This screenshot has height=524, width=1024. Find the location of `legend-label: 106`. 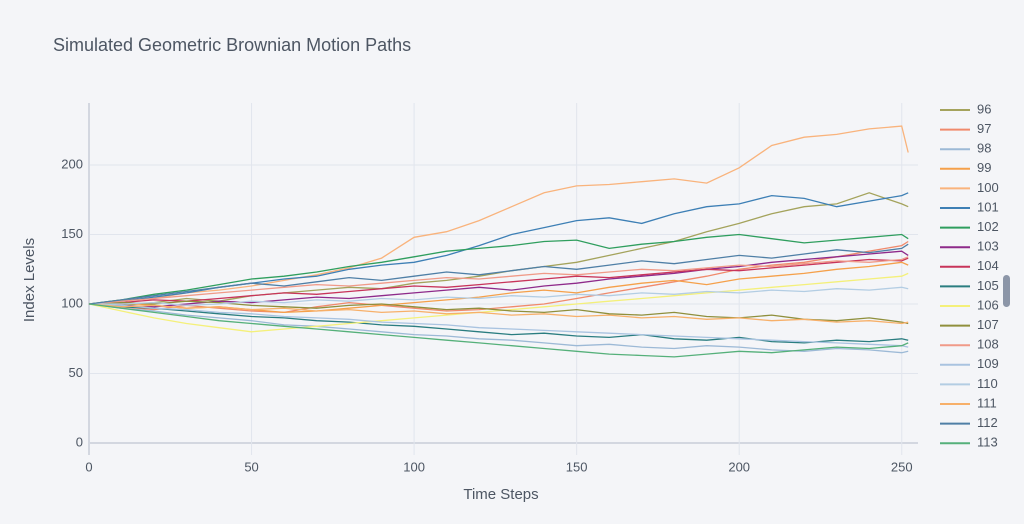

legend-label: 106 is located at coordinates (988, 304).